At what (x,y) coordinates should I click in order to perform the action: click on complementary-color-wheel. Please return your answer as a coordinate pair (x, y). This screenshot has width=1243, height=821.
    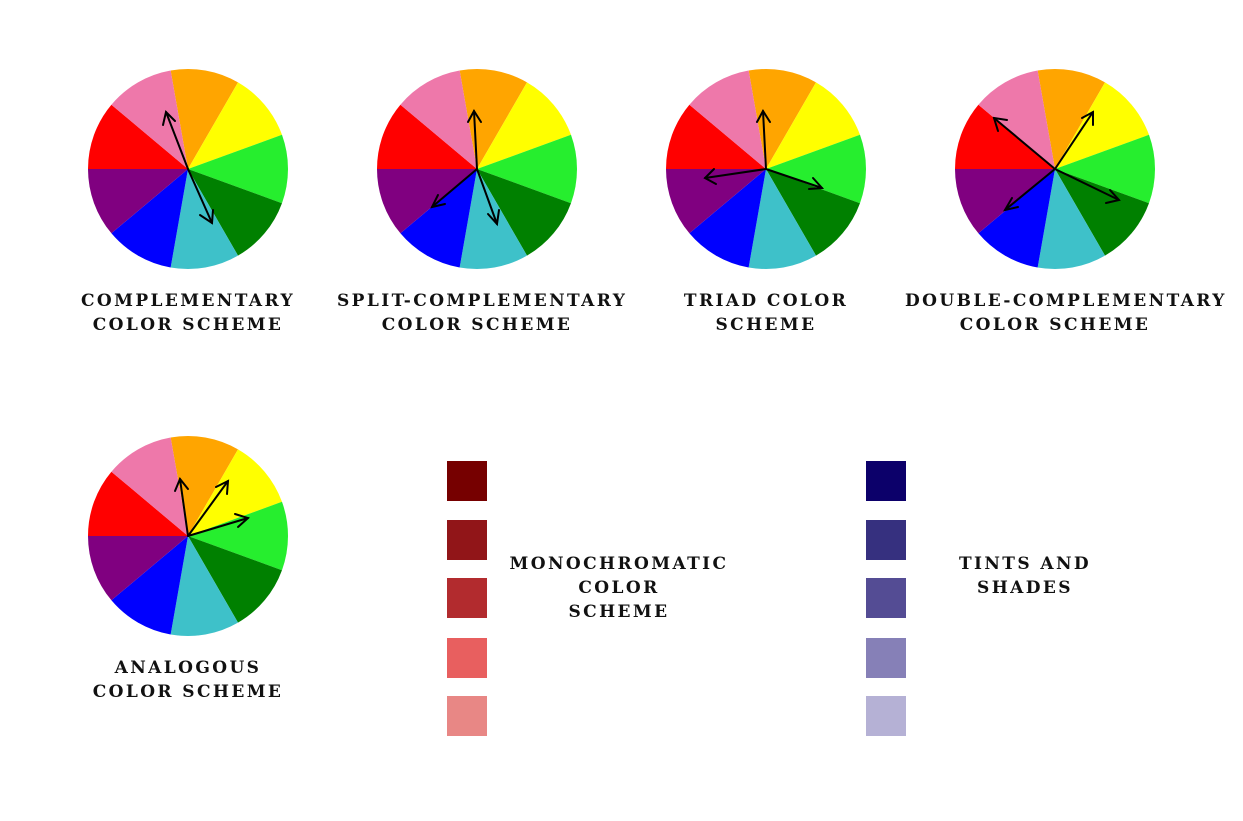
    Looking at the image, I should click on (188, 169).